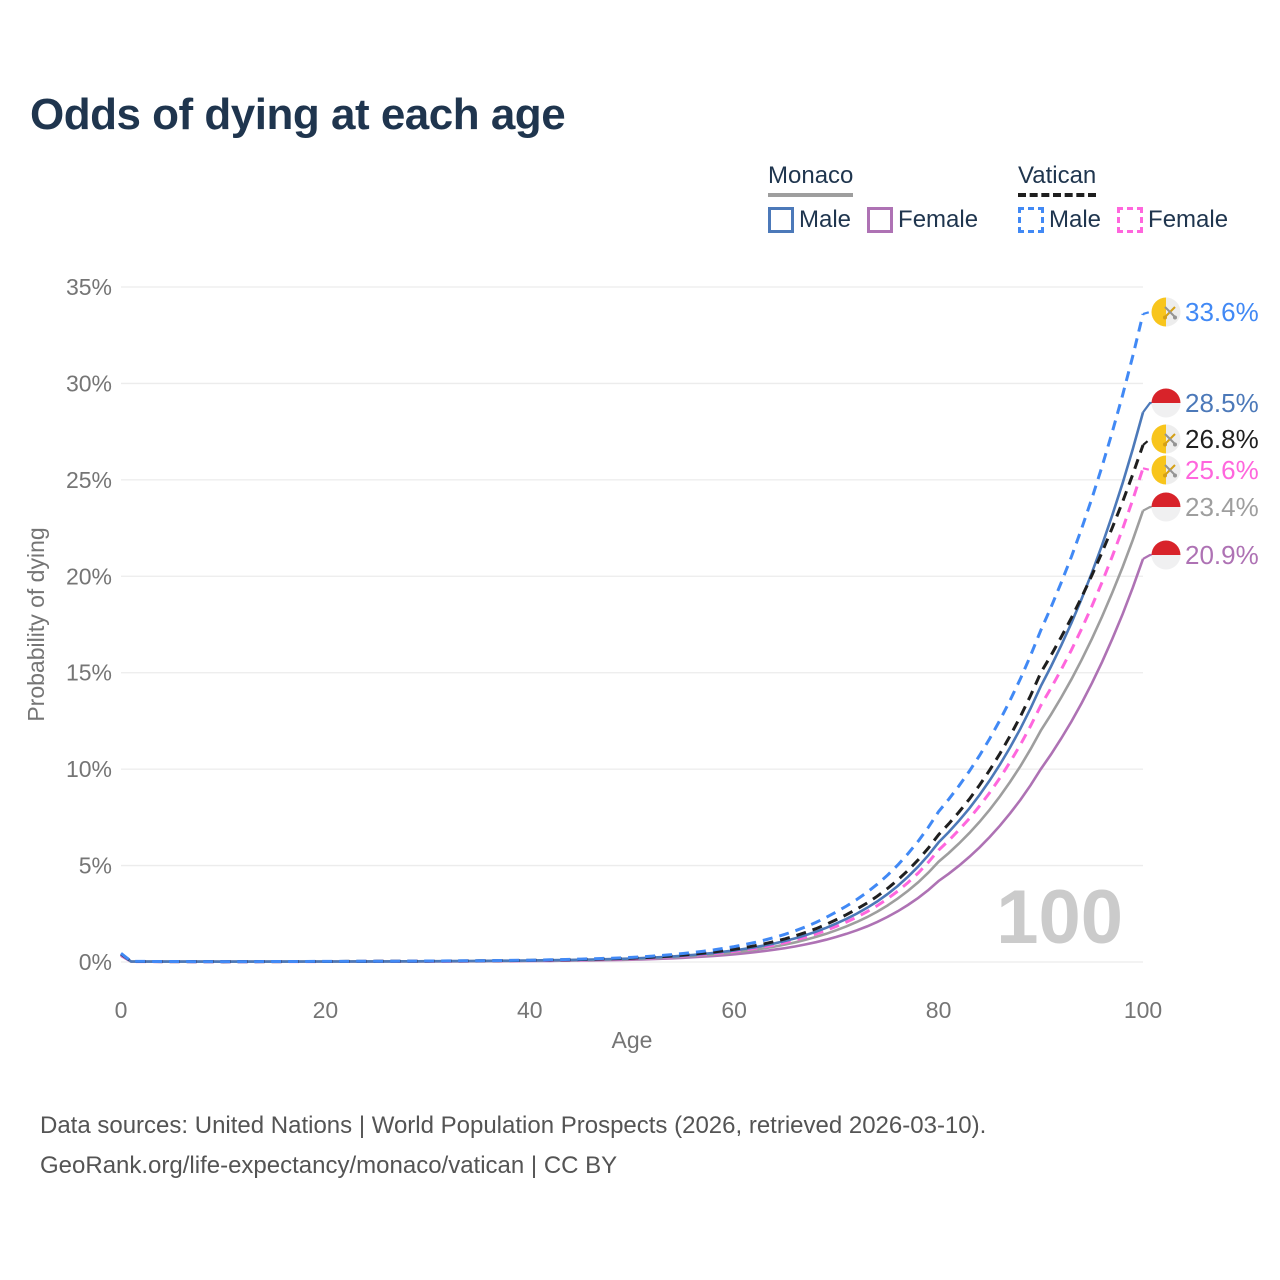  Describe the element at coordinates (939, 1010) in the screenshot. I see `x-tick-label: 80` at that location.